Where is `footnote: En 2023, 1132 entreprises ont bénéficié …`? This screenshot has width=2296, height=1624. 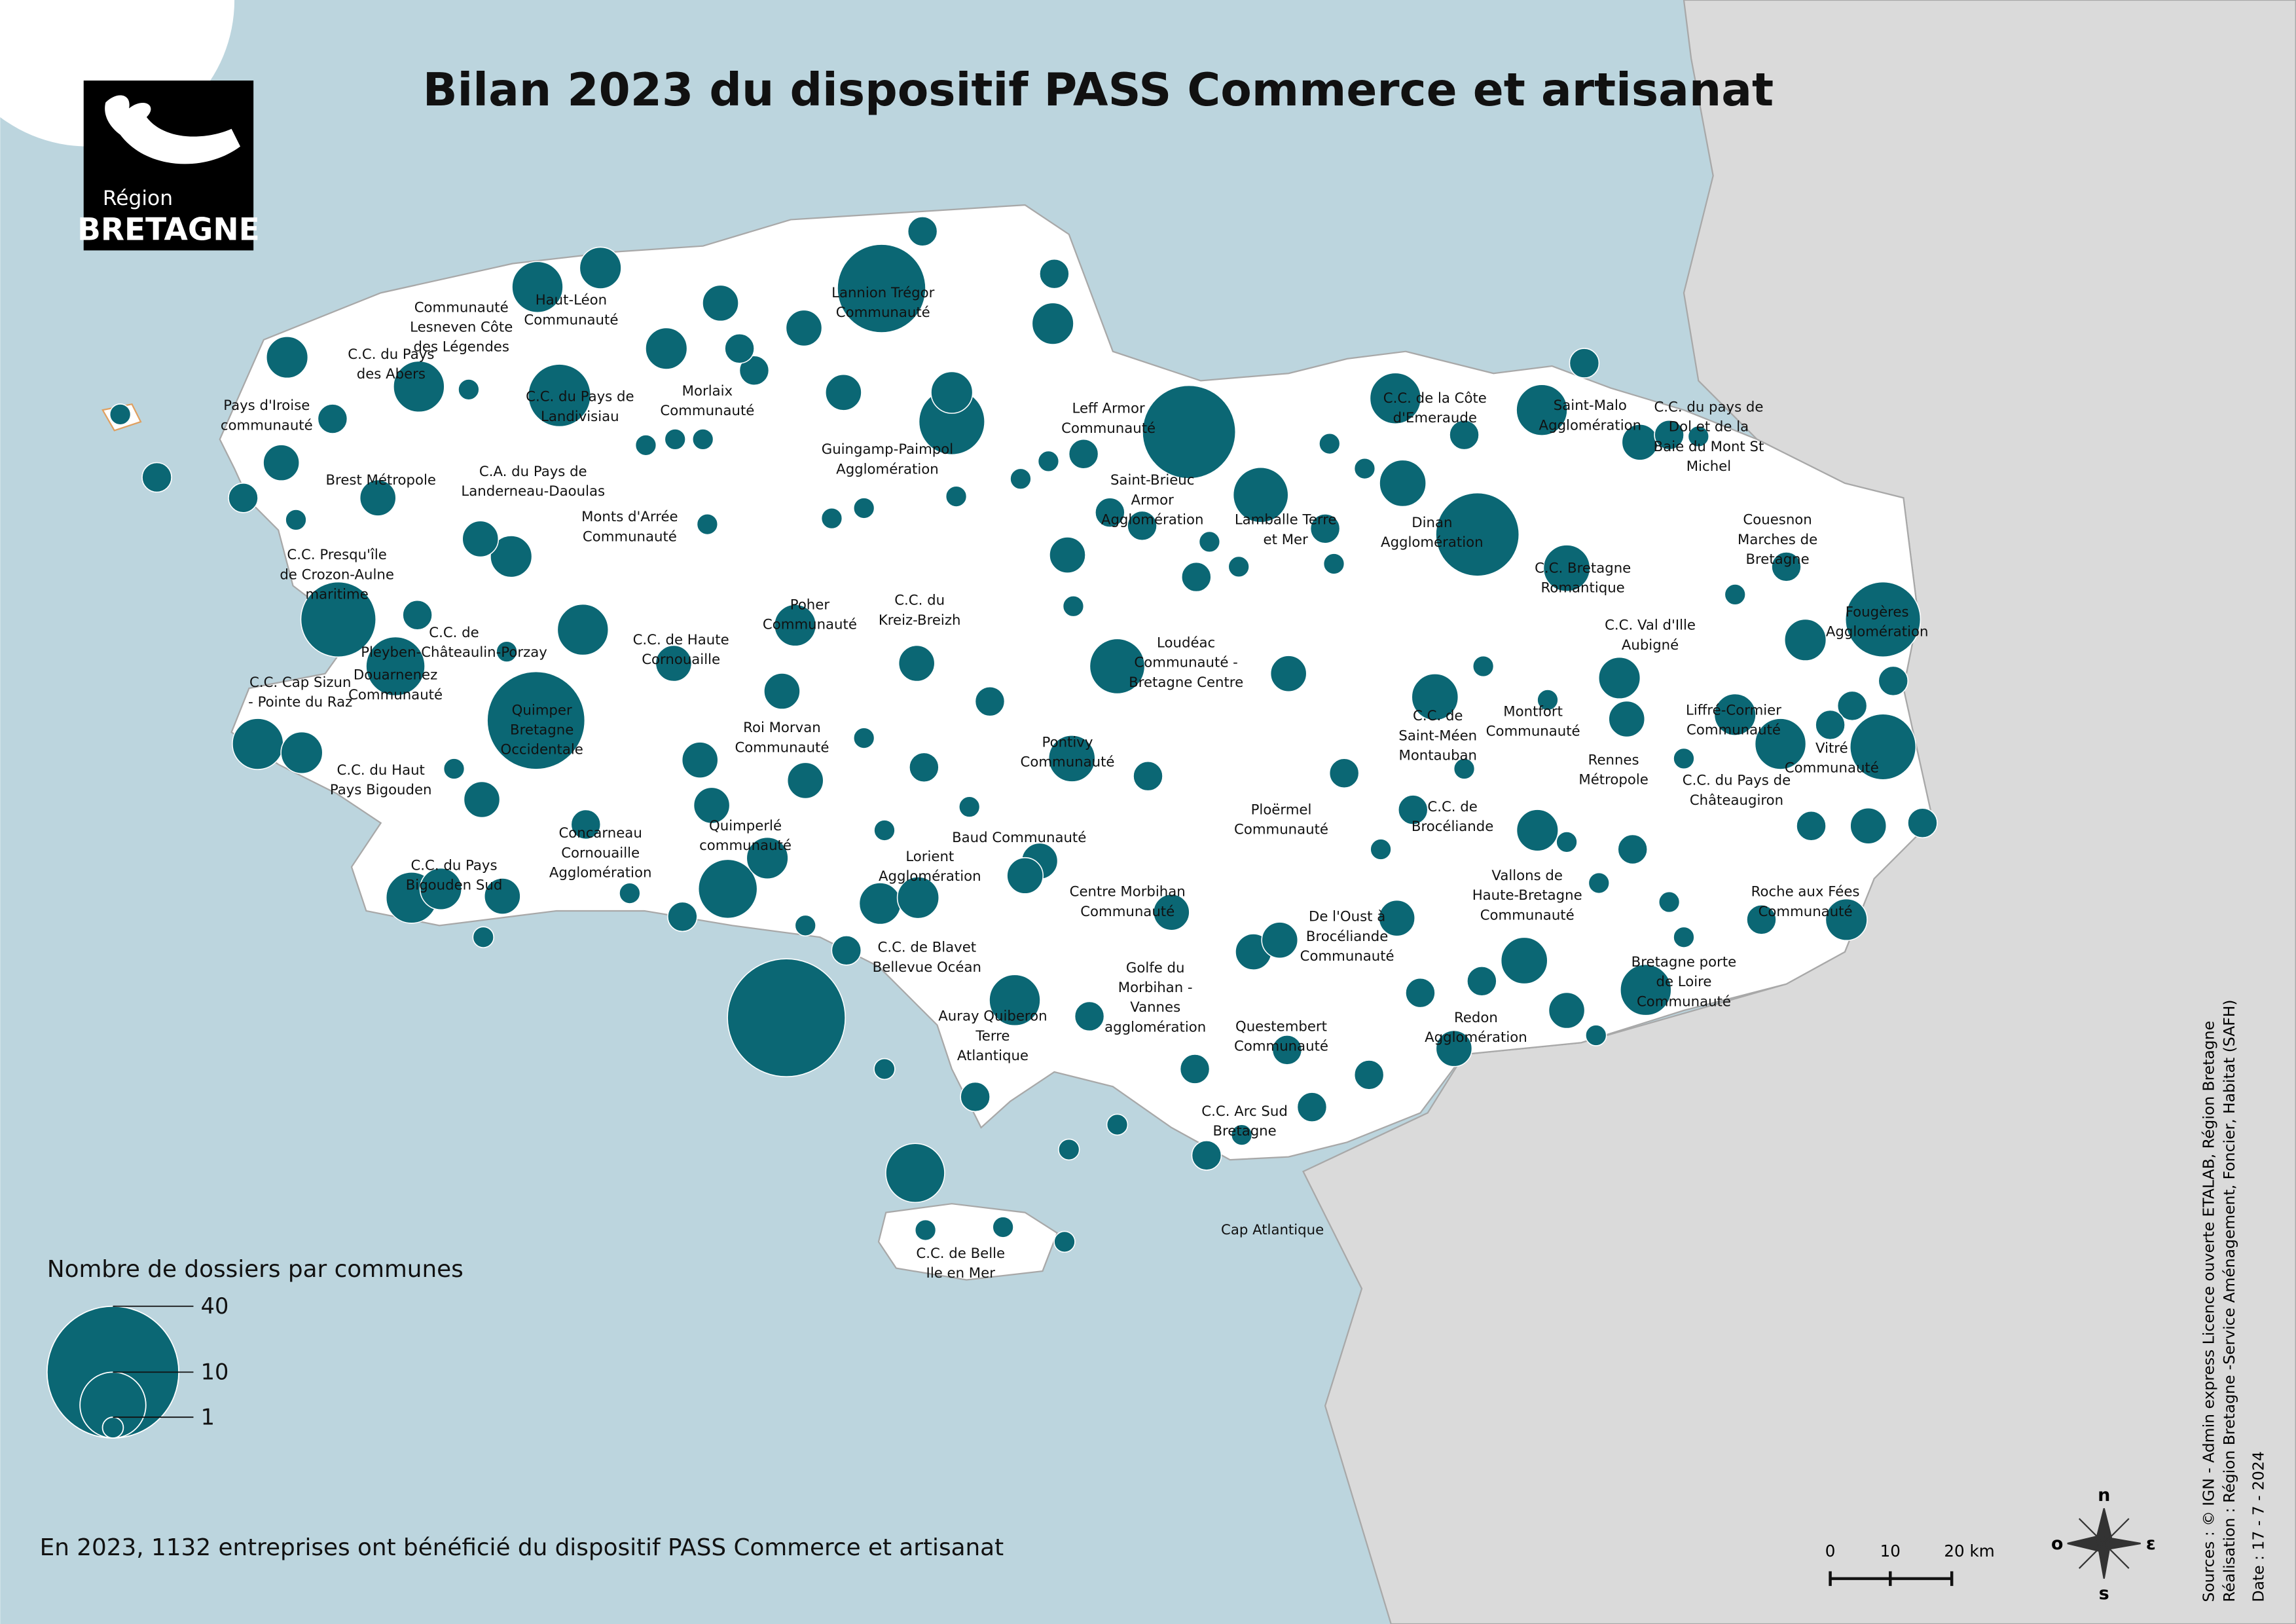
footnote: En 2023, 1132 entreprises ont bénéficié … is located at coordinates (522, 1547).